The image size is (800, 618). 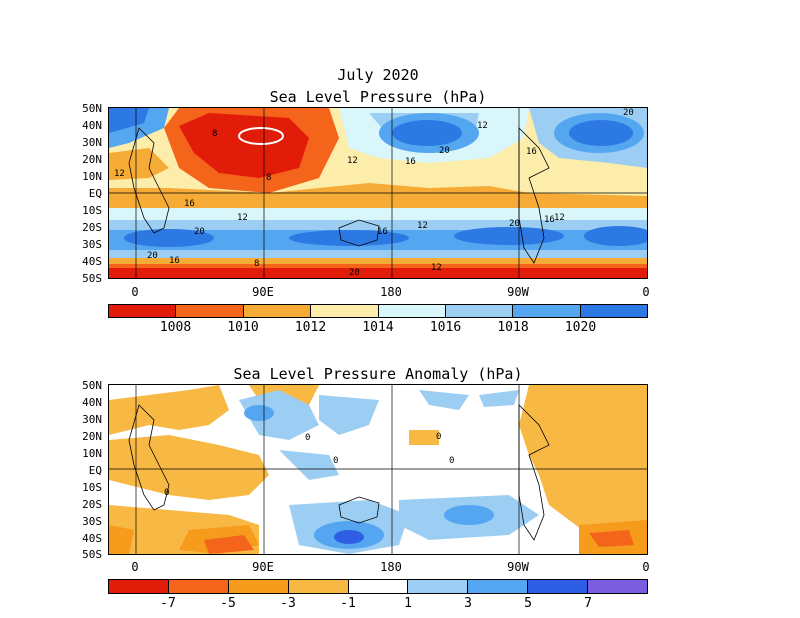 What do you see at coordinates (410, 162) in the screenshot?
I see `top-clabel-9: 16` at bounding box center [410, 162].